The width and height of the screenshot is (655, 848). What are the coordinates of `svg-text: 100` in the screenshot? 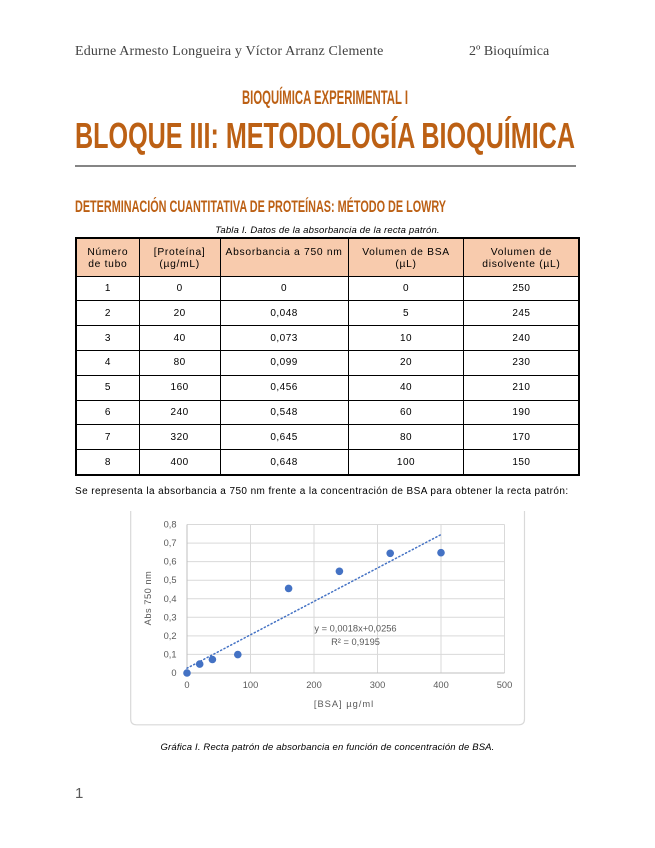 It's located at (250, 685).